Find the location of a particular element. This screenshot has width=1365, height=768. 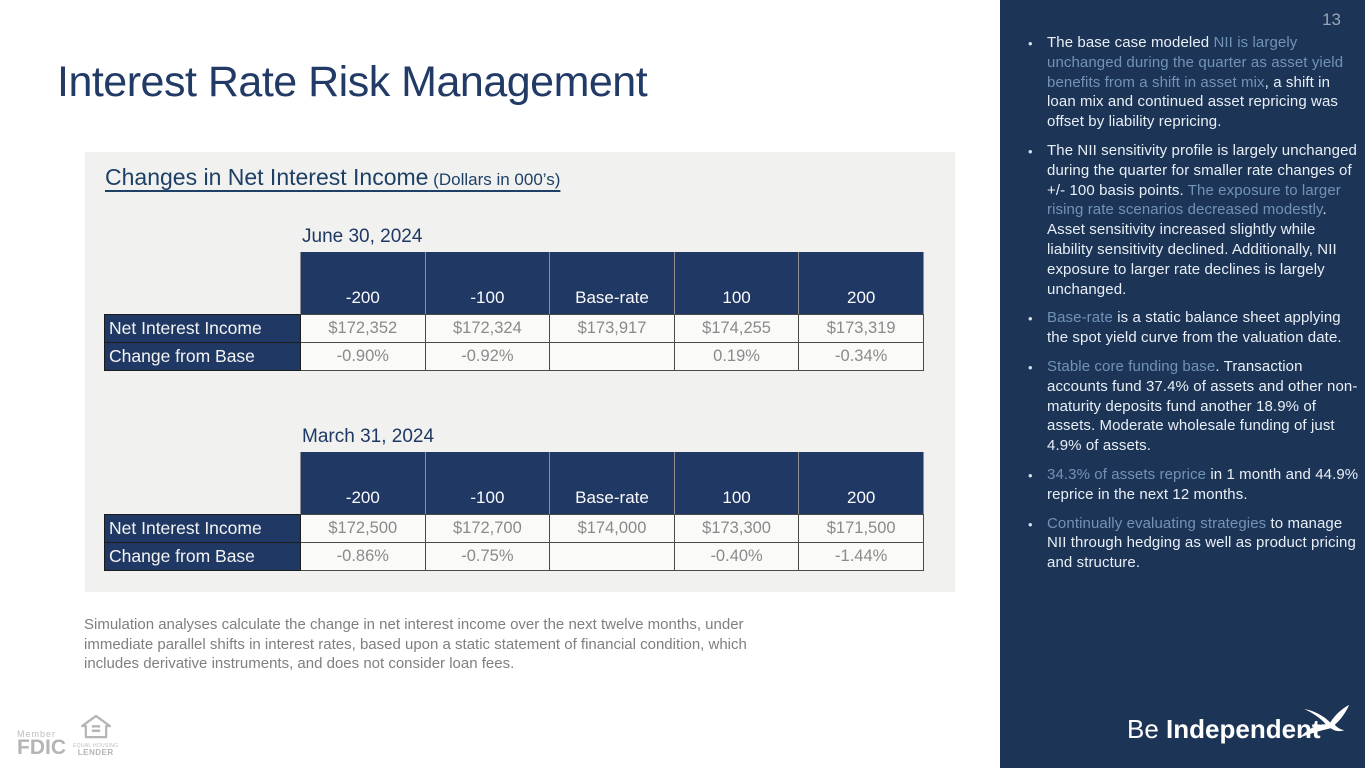

value-cell: $173,300 is located at coordinates (736, 528).